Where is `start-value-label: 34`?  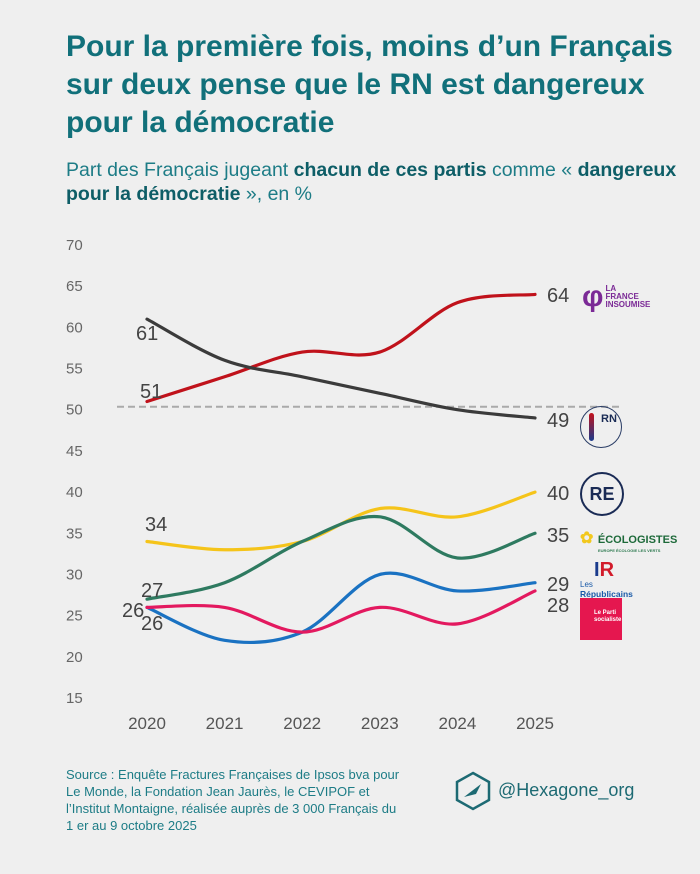 start-value-label: 34 is located at coordinates (156, 525).